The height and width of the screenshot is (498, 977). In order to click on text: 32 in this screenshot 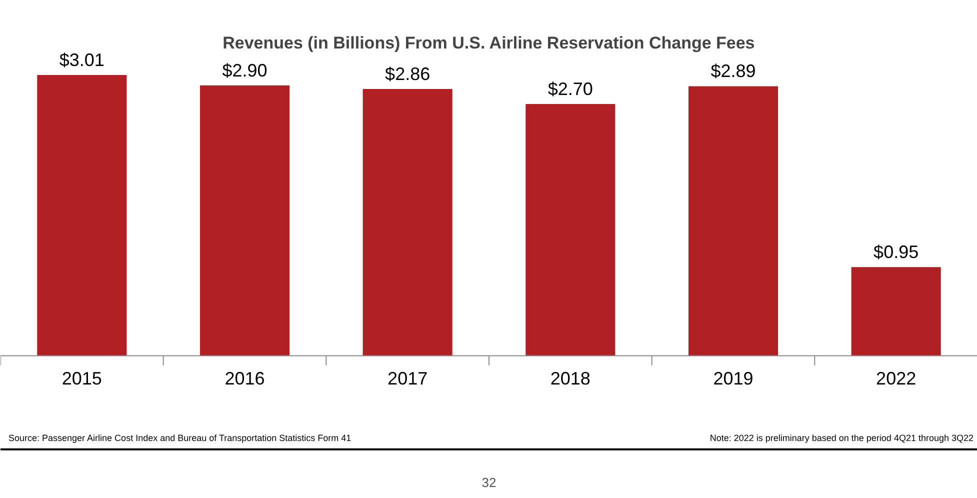, I will do `click(489, 482)`.